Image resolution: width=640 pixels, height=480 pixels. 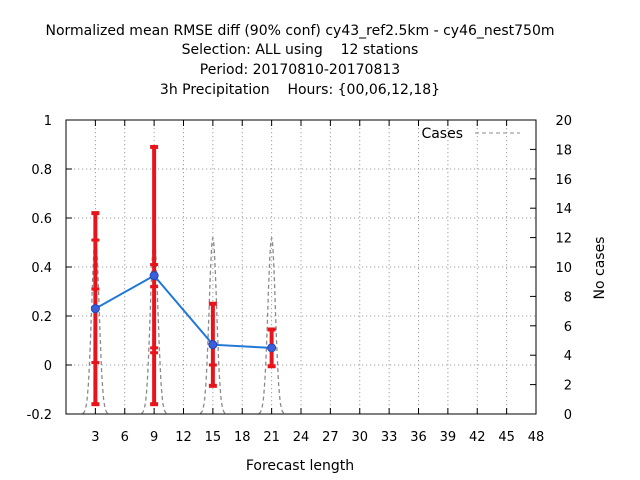 I want to click on x-tick-label: 21, so click(x=271, y=437).